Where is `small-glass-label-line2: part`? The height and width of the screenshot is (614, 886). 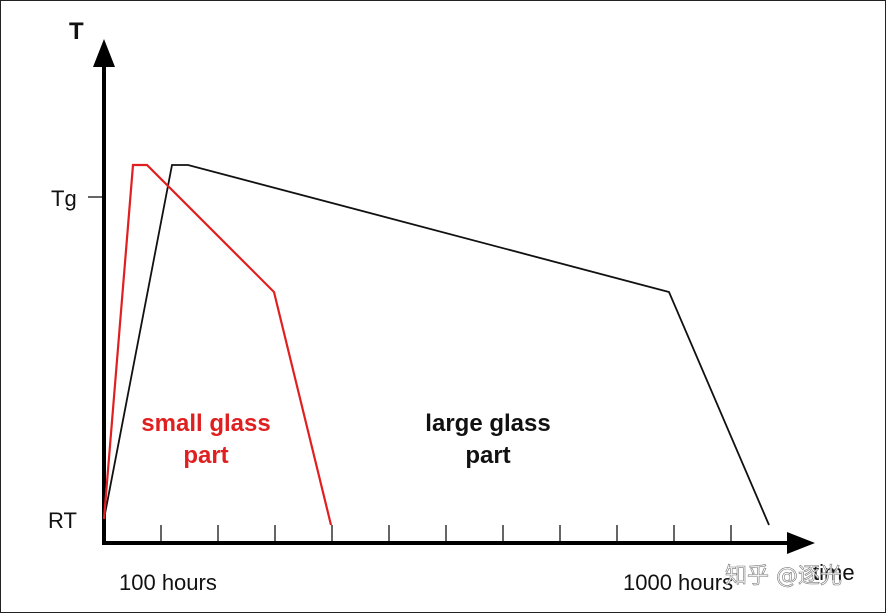
small-glass-label-line2: part is located at coordinates (205, 455).